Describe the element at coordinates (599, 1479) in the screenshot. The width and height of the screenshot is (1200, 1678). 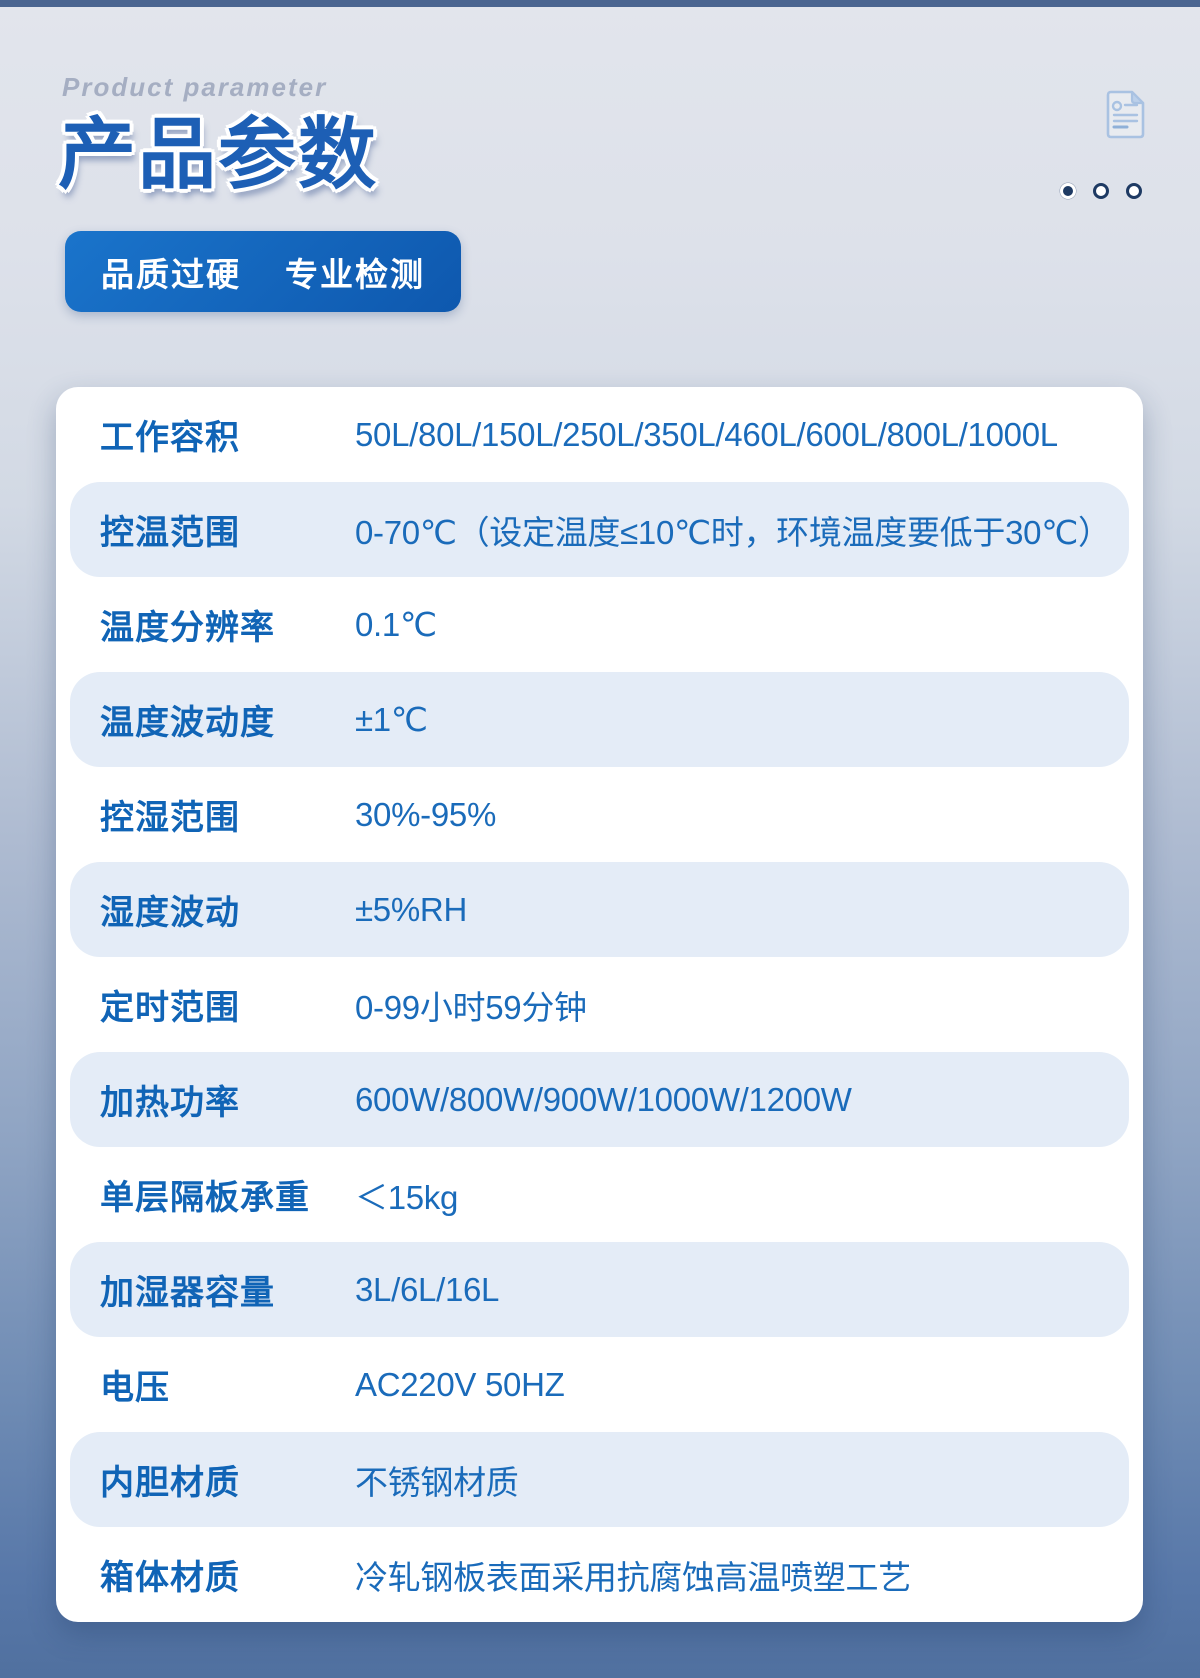
I see `table-row: 内胆材质 不锈钢材质` at that location.